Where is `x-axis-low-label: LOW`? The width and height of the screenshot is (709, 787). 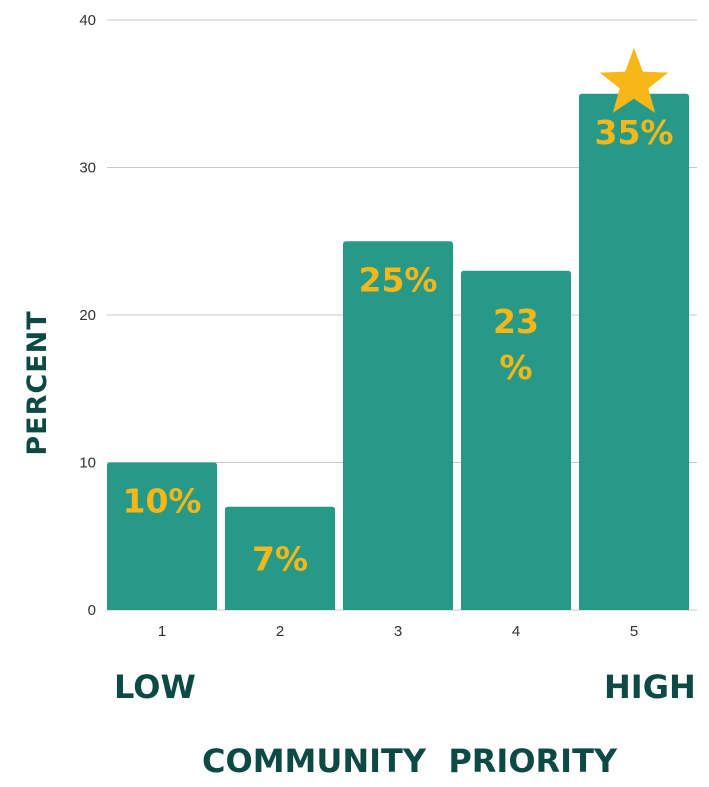
x-axis-low-label: LOW is located at coordinates (155, 687).